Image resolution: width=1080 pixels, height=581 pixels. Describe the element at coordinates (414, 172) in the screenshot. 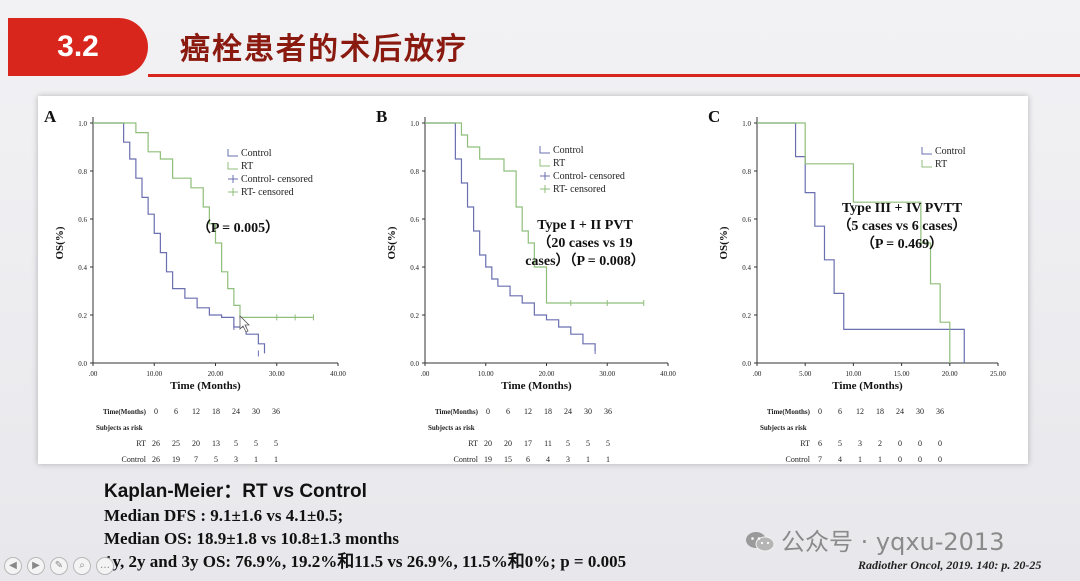

I see `y-tick-label: 0.8` at that location.